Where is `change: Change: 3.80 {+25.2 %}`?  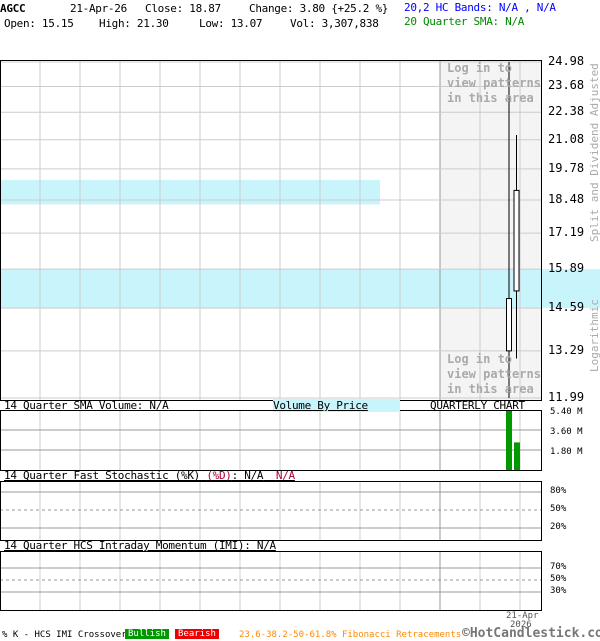 change: Change: 3.80 {+25.2 %} is located at coordinates (319, 8).